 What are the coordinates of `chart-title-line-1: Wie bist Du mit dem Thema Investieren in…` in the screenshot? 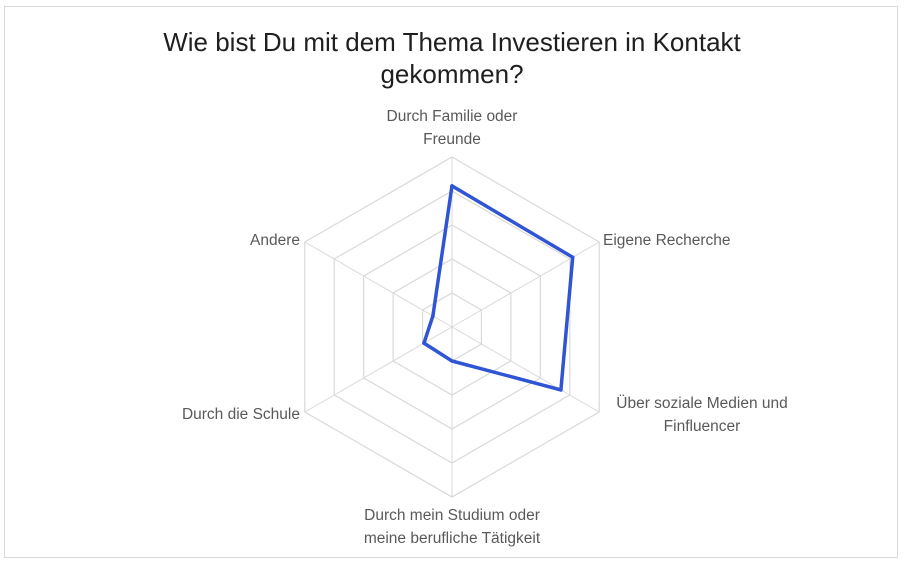 It's located at (452, 42).